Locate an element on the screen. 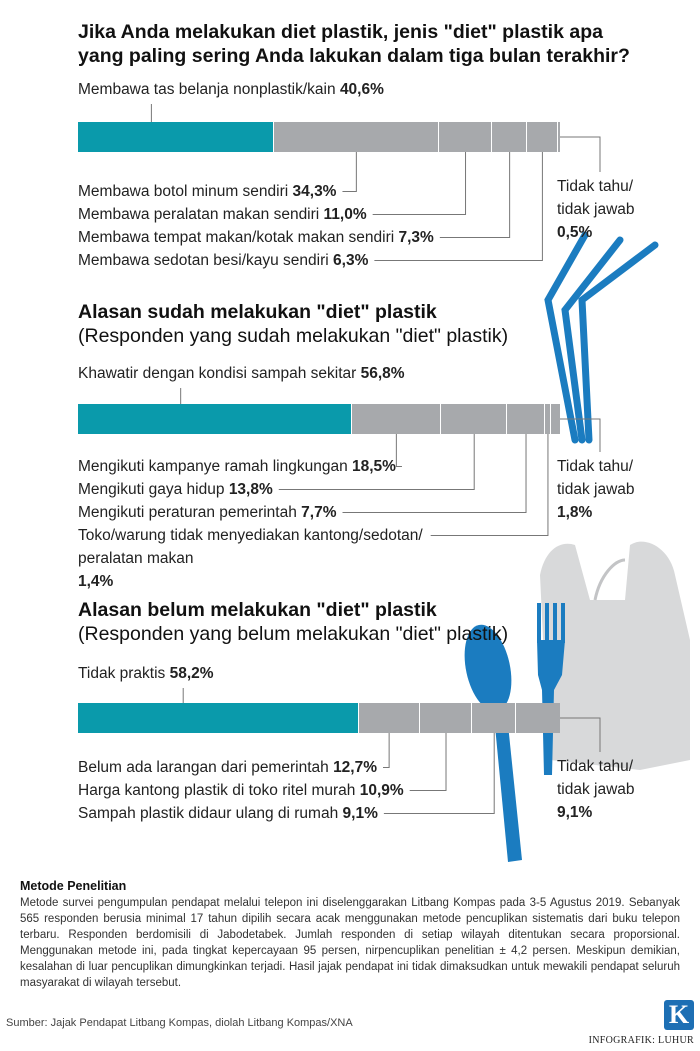 The width and height of the screenshot is (700, 1051). segment-label: Belum ada larangan dari pemerintah 12,7% is located at coordinates (227, 767).